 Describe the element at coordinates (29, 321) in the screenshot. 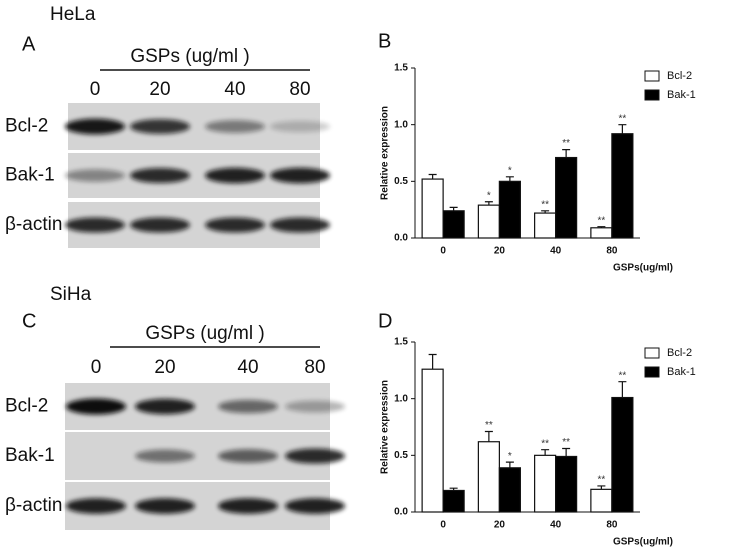

I see `panel-letter: C` at that location.